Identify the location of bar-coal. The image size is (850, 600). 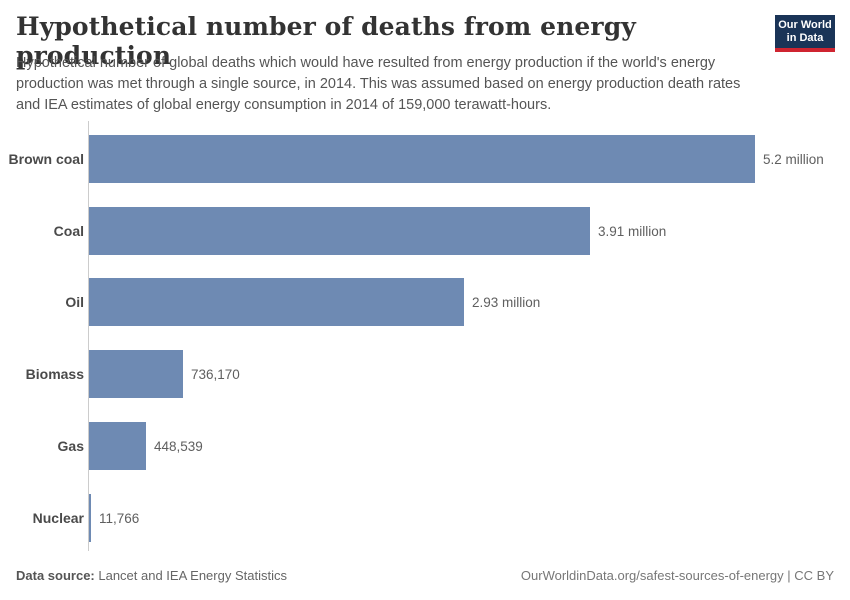
(339, 231).